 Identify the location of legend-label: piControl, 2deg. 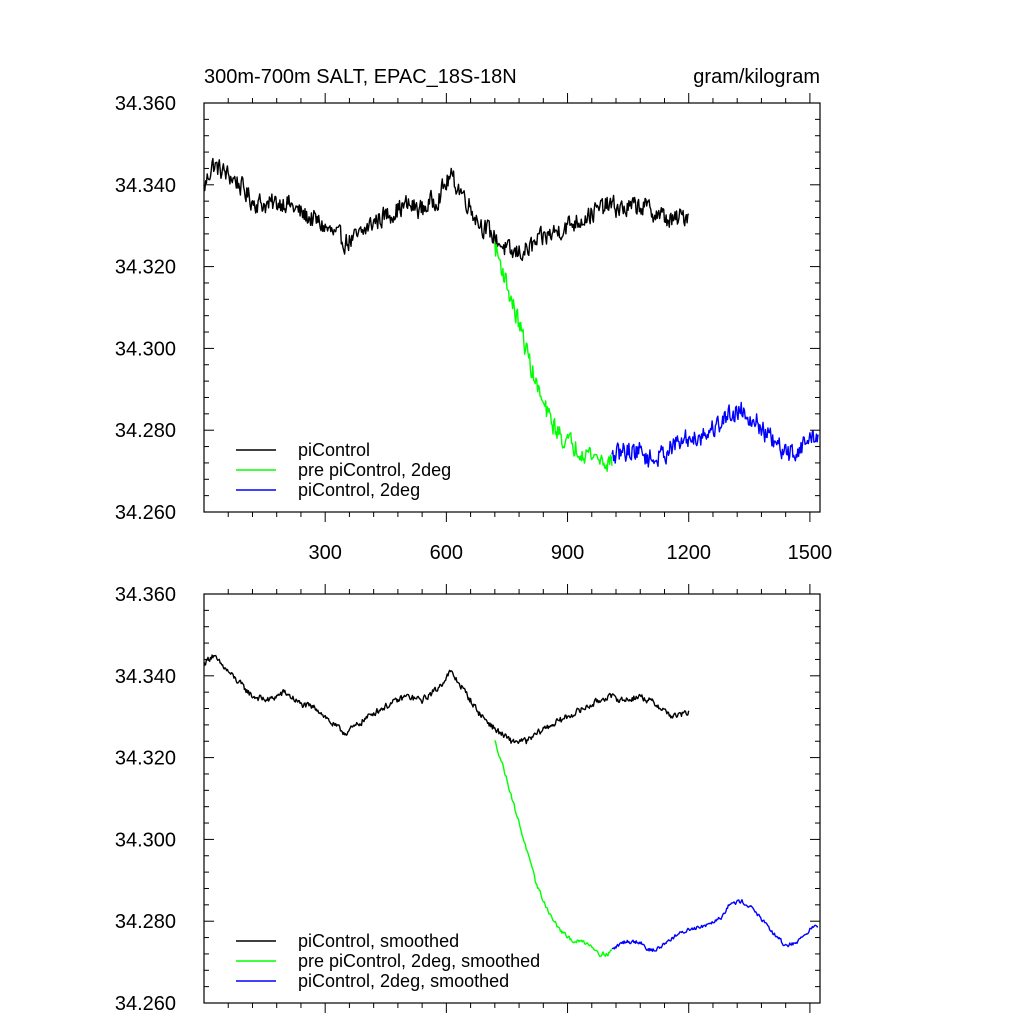
(359, 490).